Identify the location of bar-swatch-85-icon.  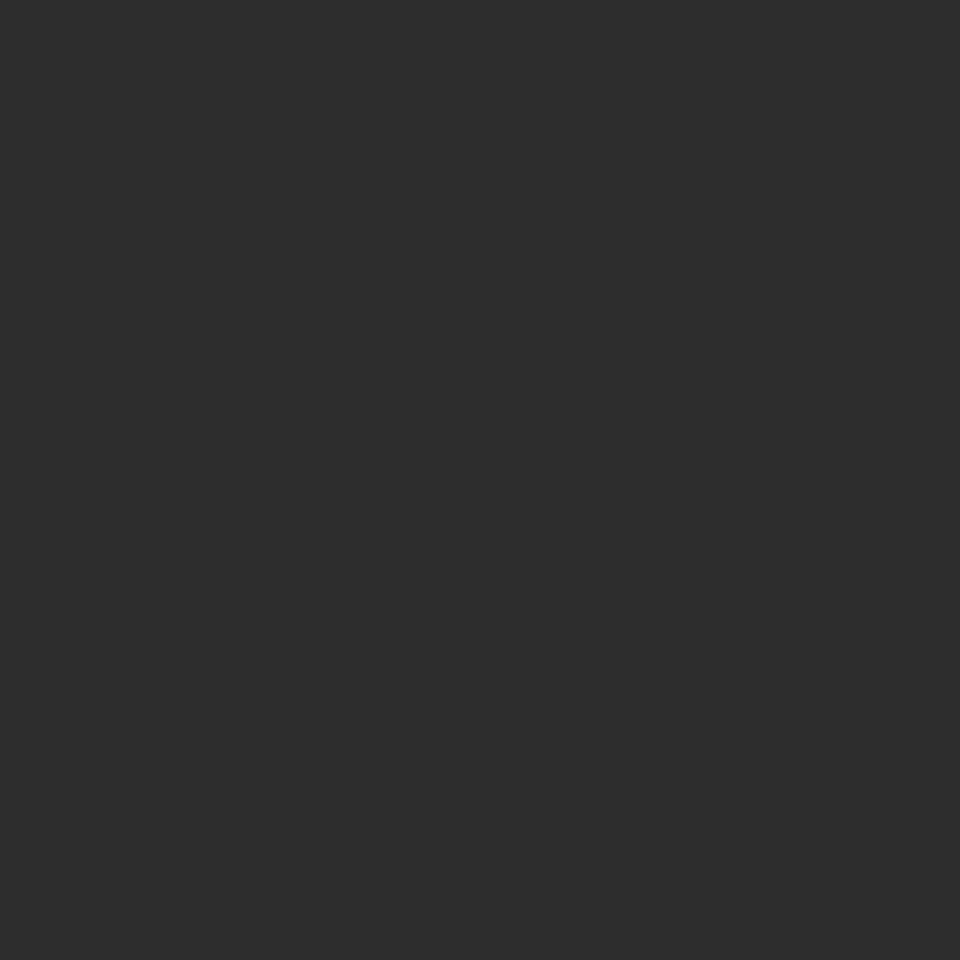
(424, 912).